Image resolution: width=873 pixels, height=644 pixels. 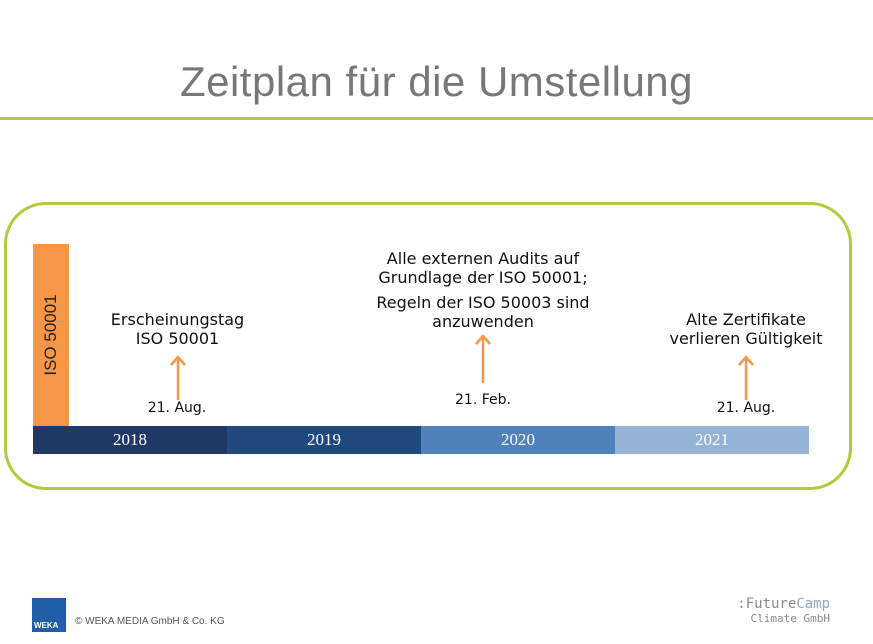 I want to click on slide-title: Zeitplan für die Umstellung, so click(x=436, y=81).